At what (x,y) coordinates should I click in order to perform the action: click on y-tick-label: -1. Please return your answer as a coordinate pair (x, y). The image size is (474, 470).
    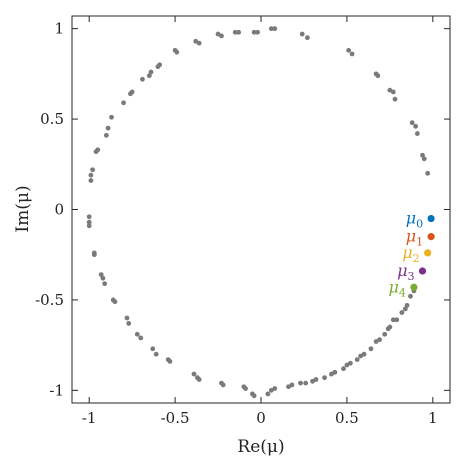
    Looking at the image, I should click on (56, 390).